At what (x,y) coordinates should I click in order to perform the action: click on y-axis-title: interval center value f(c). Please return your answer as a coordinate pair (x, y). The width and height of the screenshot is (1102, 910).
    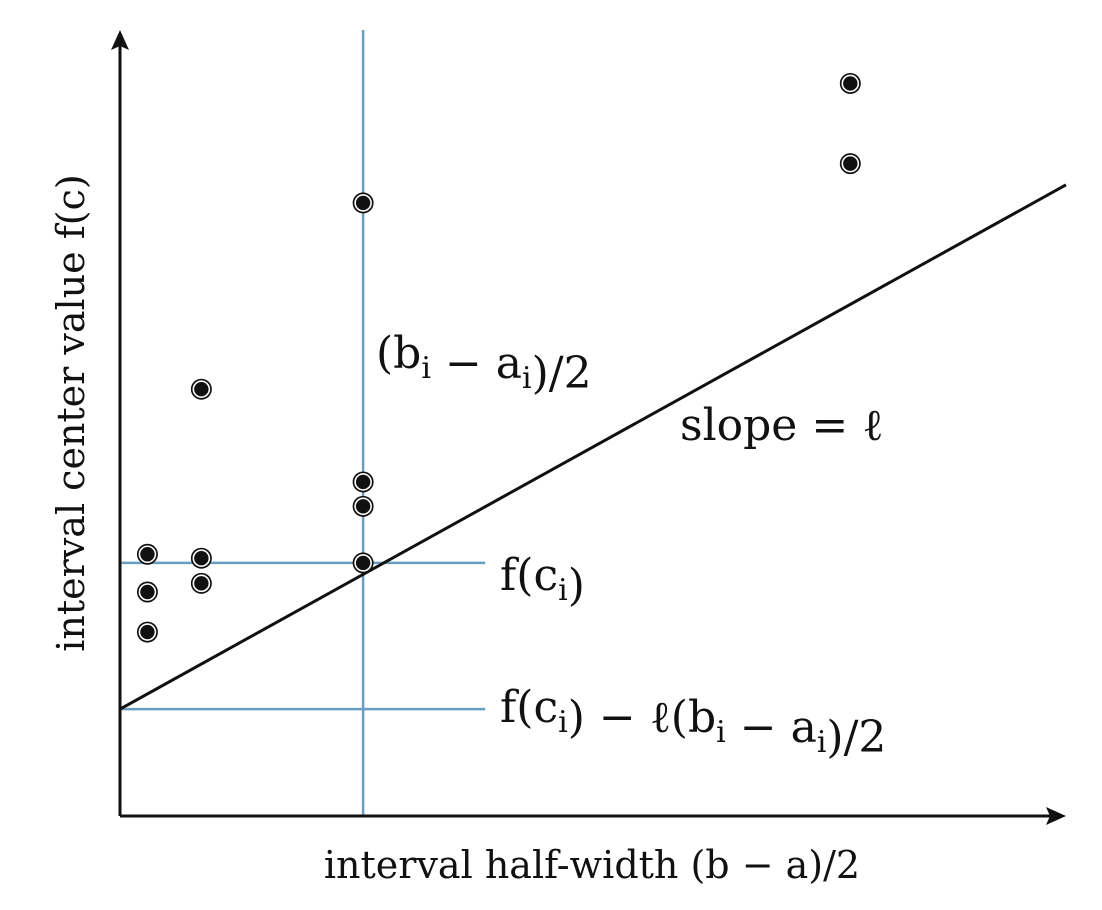
    Looking at the image, I should click on (71, 412).